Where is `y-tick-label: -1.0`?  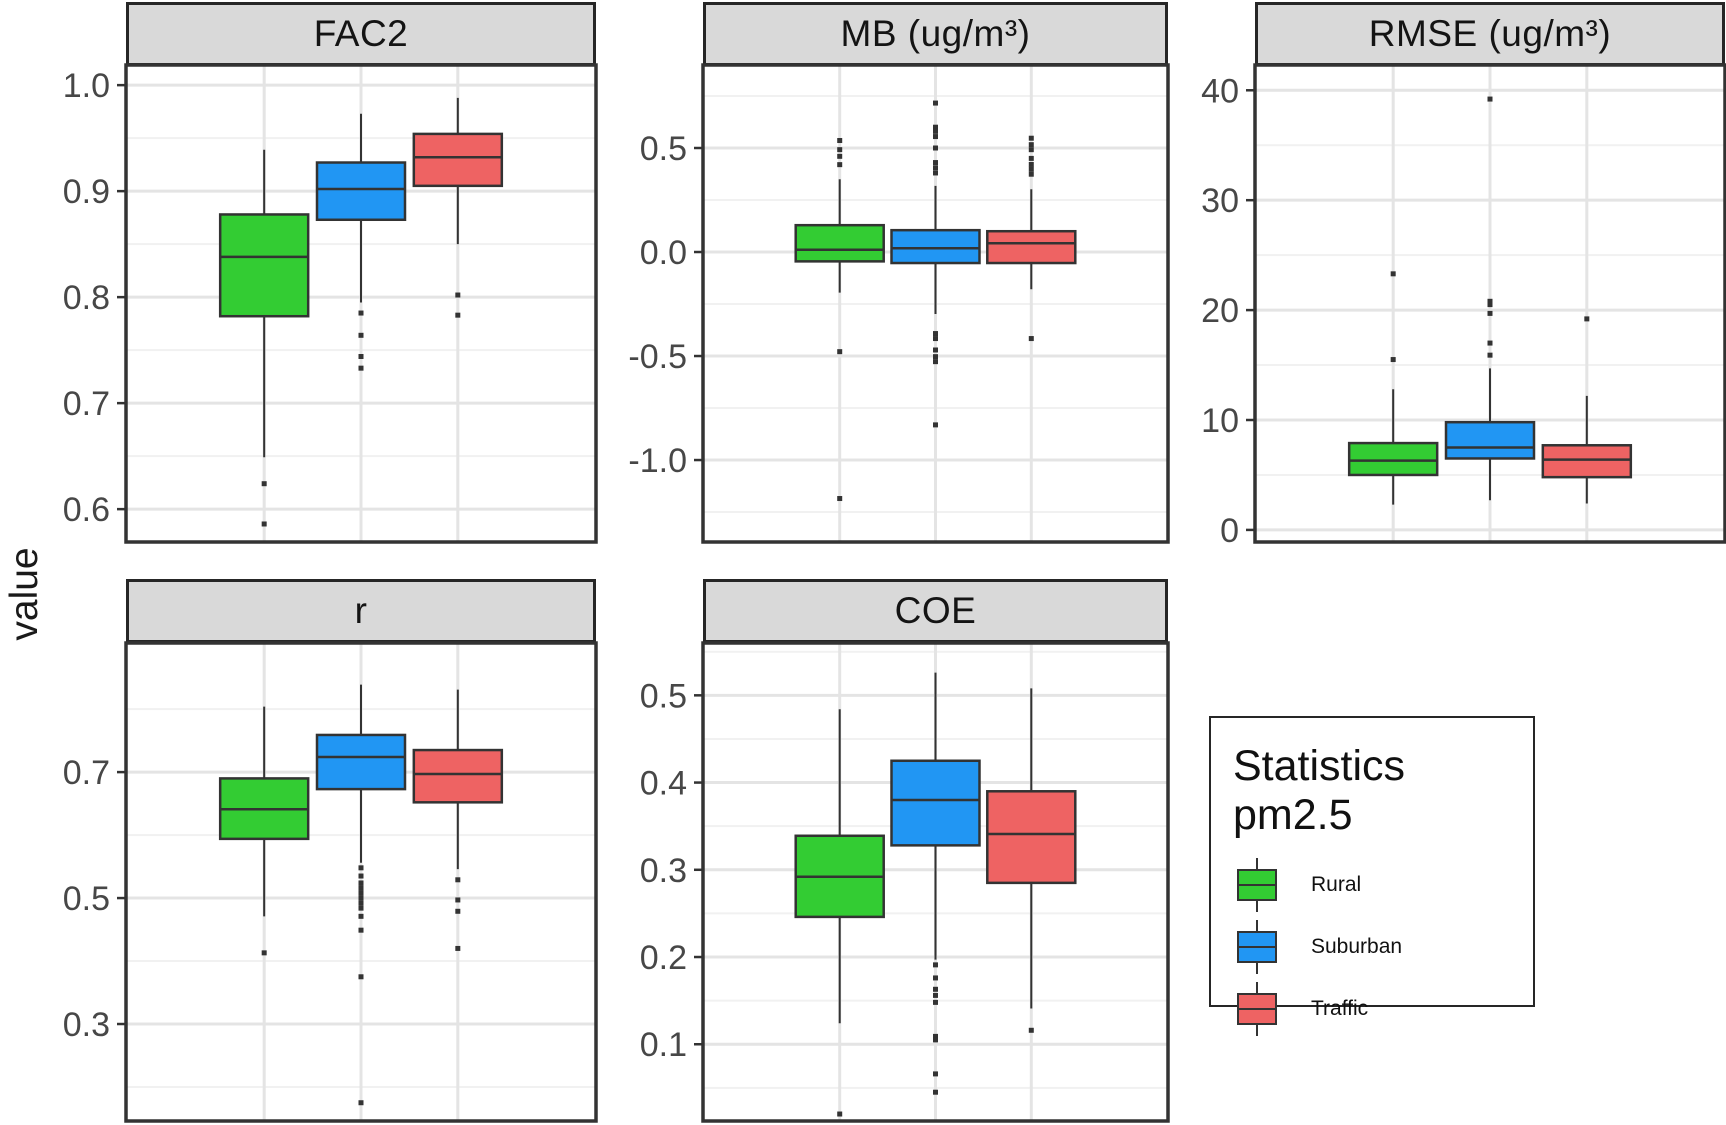 y-tick-label: -1.0 is located at coordinates (657, 461).